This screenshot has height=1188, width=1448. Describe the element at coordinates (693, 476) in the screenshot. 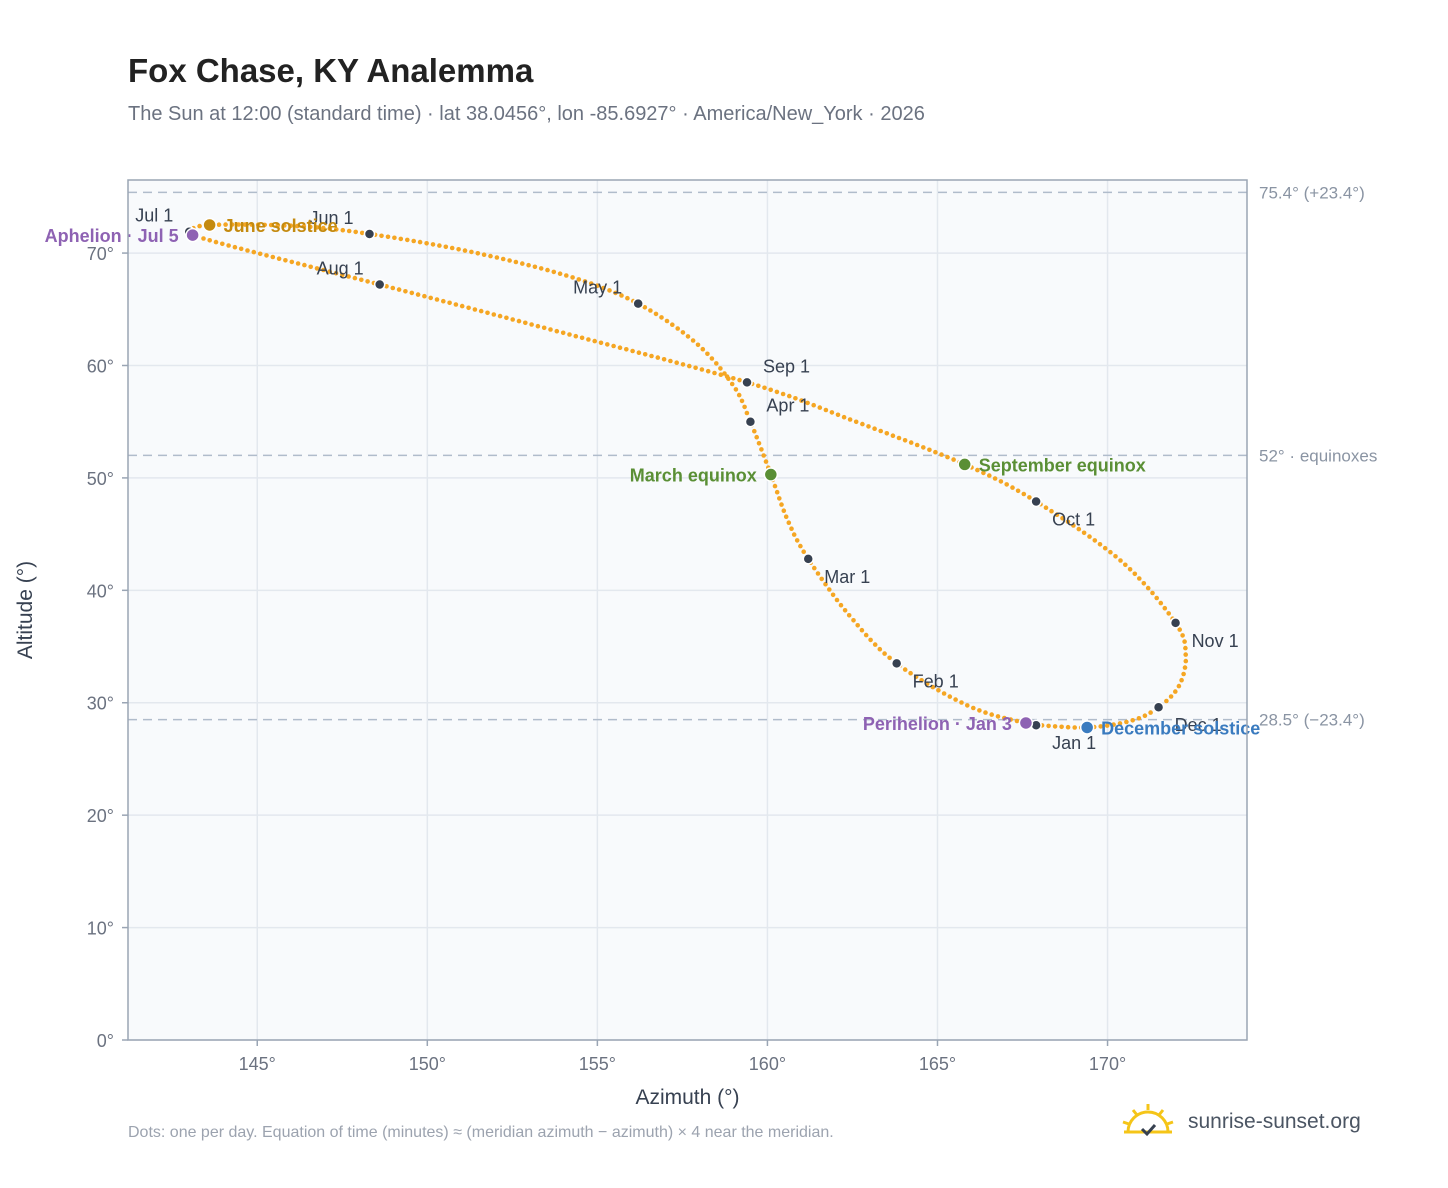

I see `event-label: March equinox` at that location.